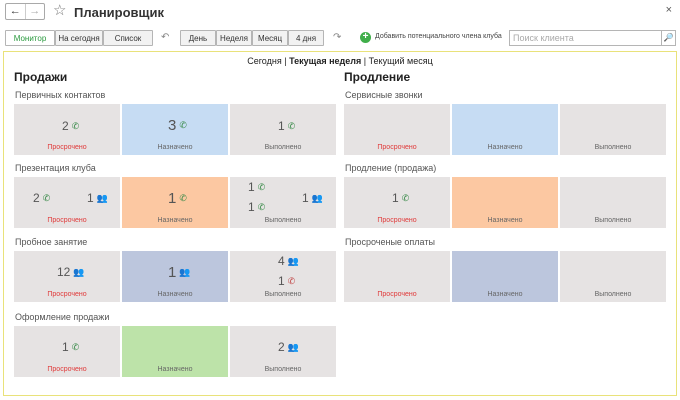  I want to click on share-icon: ↷, so click(337, 37).